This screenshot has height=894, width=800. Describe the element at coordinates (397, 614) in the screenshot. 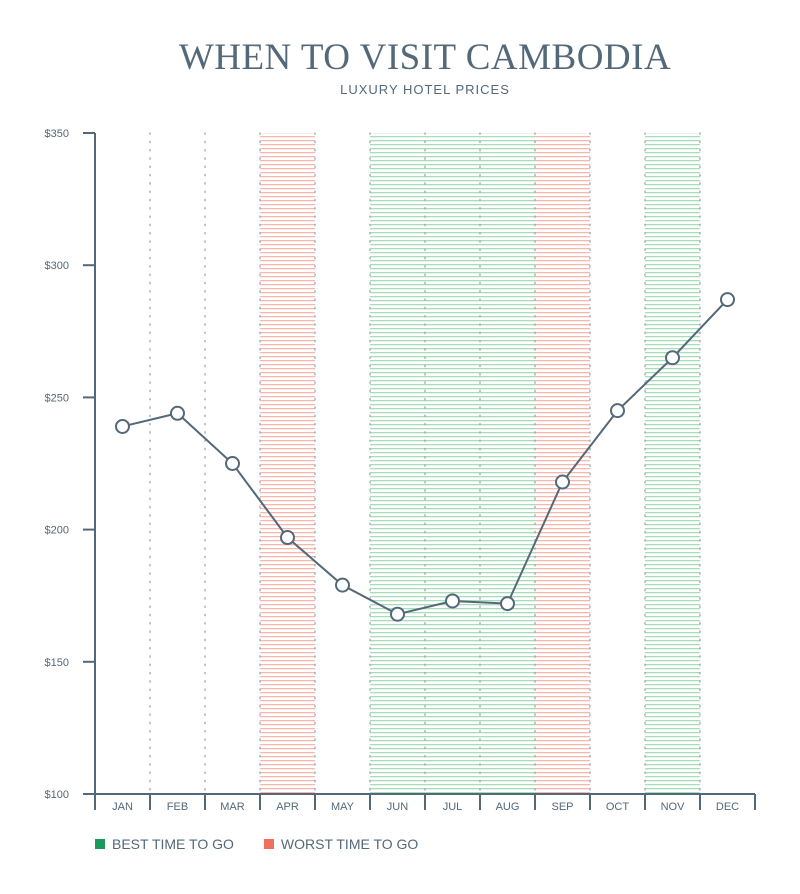

I see `data-point-jun` at that location.